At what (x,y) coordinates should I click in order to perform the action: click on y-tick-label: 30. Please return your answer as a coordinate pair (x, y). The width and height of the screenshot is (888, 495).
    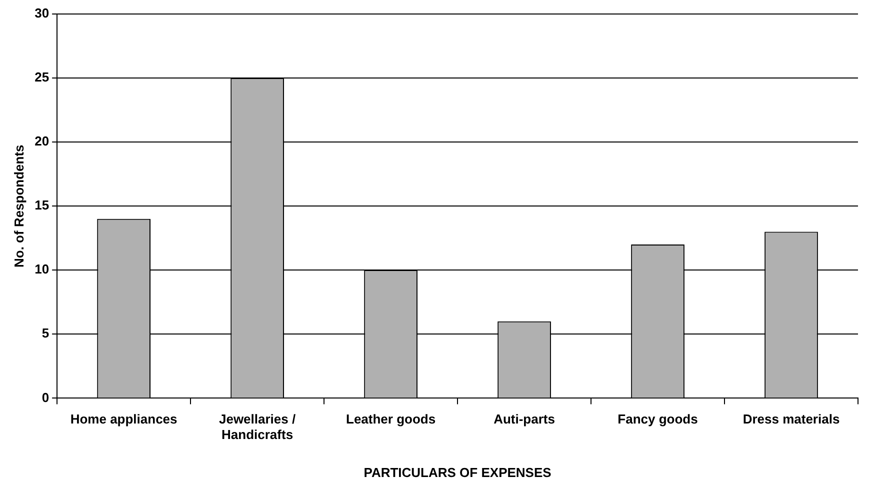
    Looking at the image, I should click on (42, 13).